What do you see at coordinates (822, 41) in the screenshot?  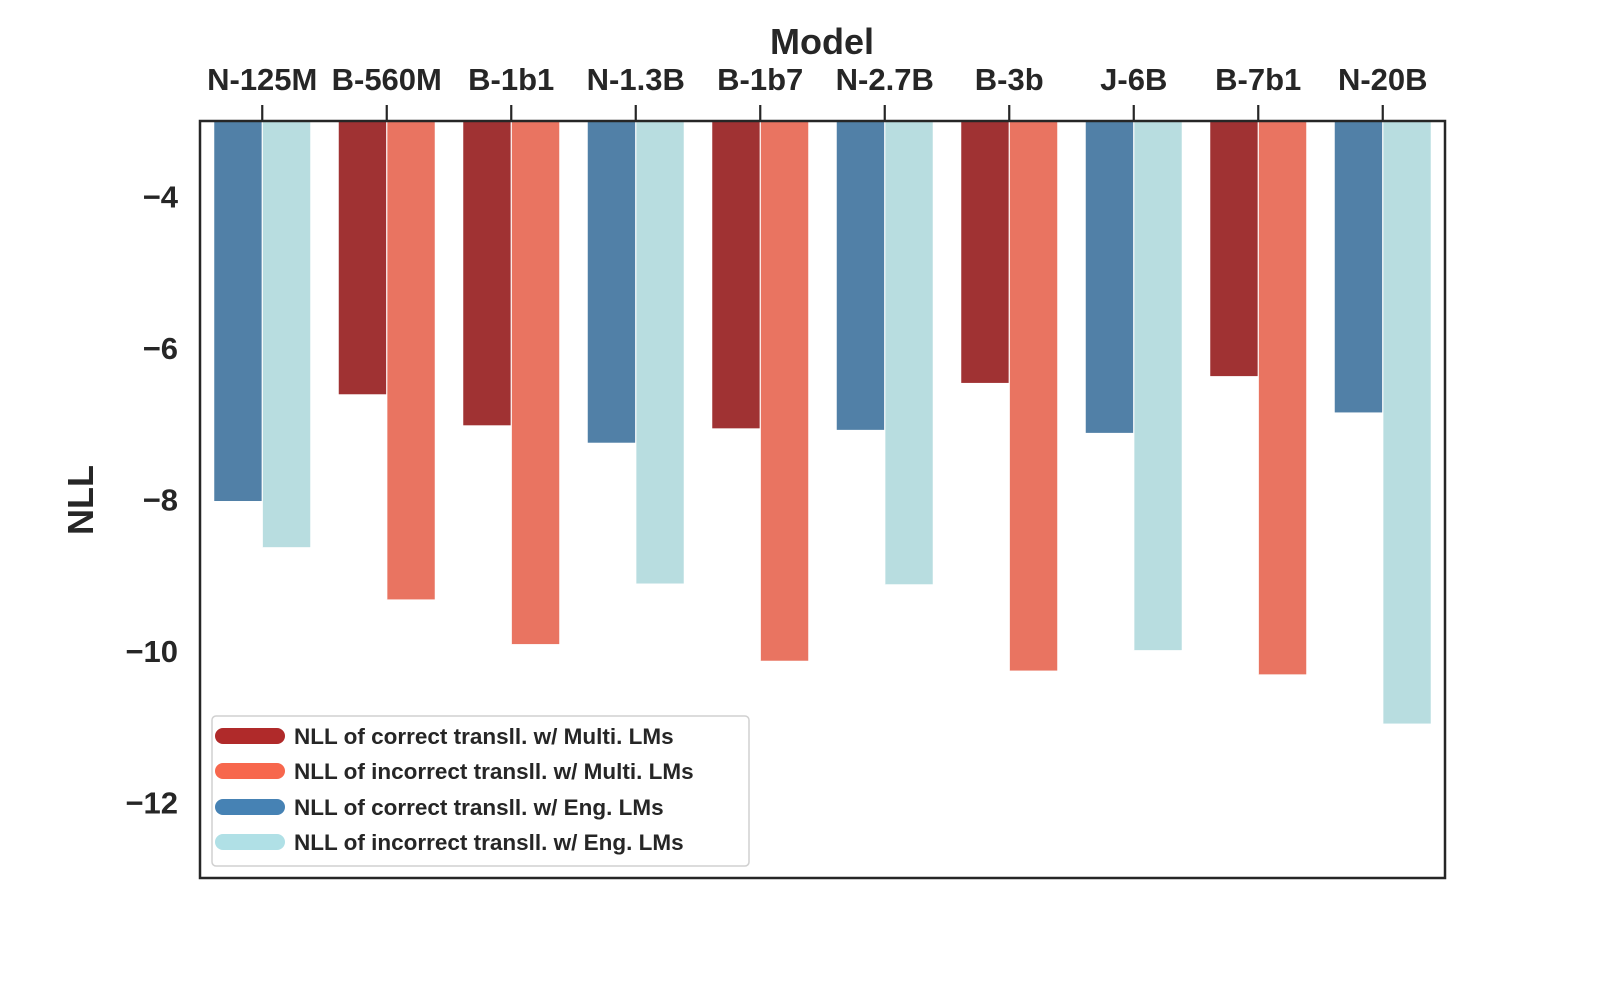 I see `x-axis-title: Model` at bounding box center [822, 41].